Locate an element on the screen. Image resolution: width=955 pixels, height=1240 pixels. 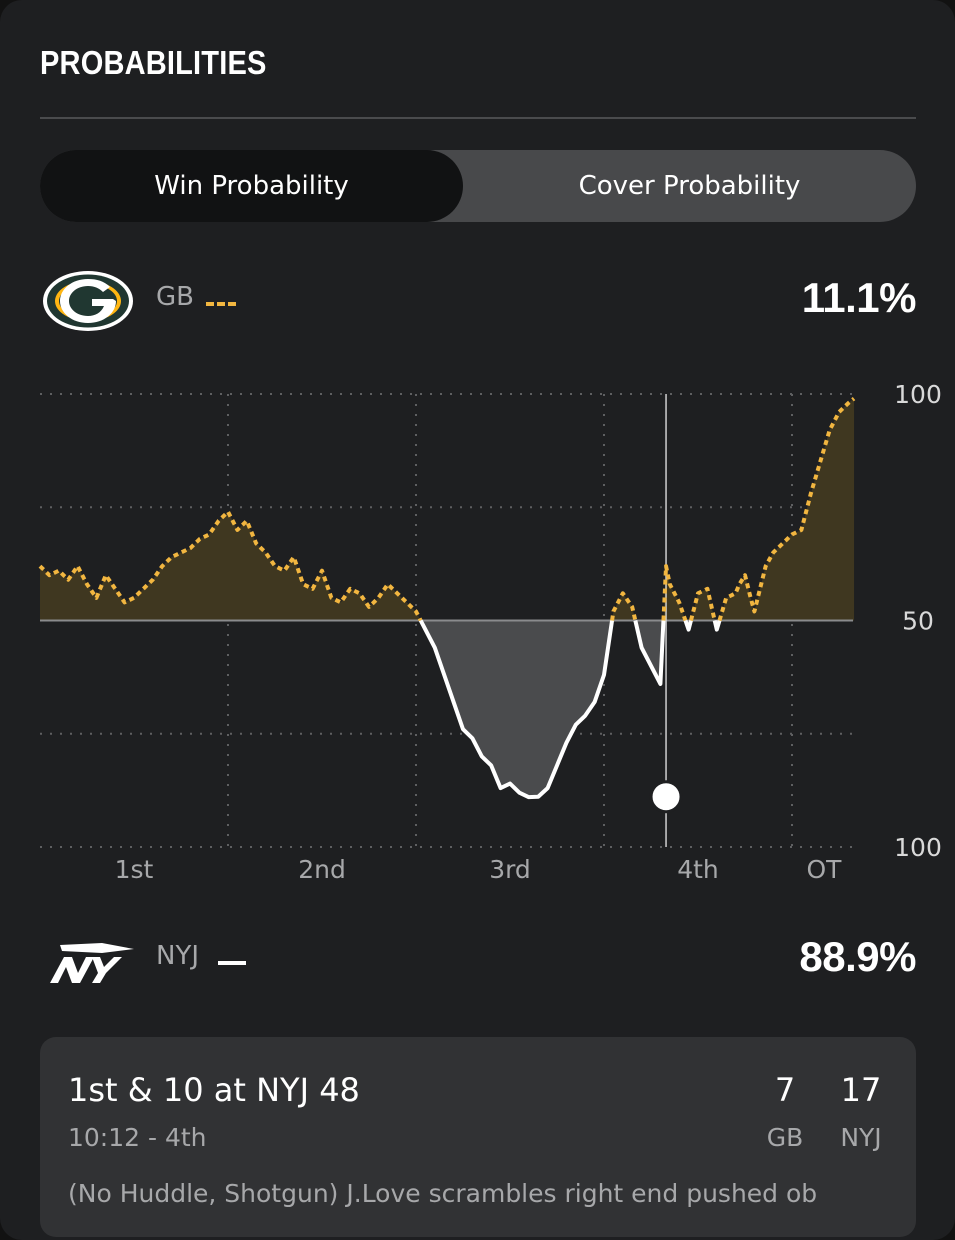
divider is located at coordinates (478, 118).